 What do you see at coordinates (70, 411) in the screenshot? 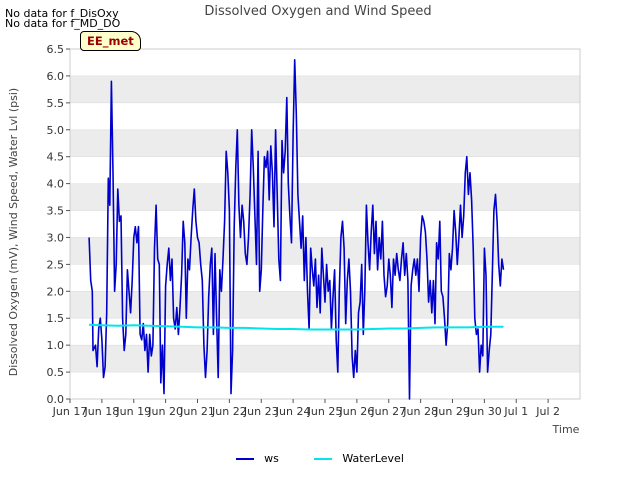
I see `x-tick-label: Jun 17` at bounding box center [70, 411].